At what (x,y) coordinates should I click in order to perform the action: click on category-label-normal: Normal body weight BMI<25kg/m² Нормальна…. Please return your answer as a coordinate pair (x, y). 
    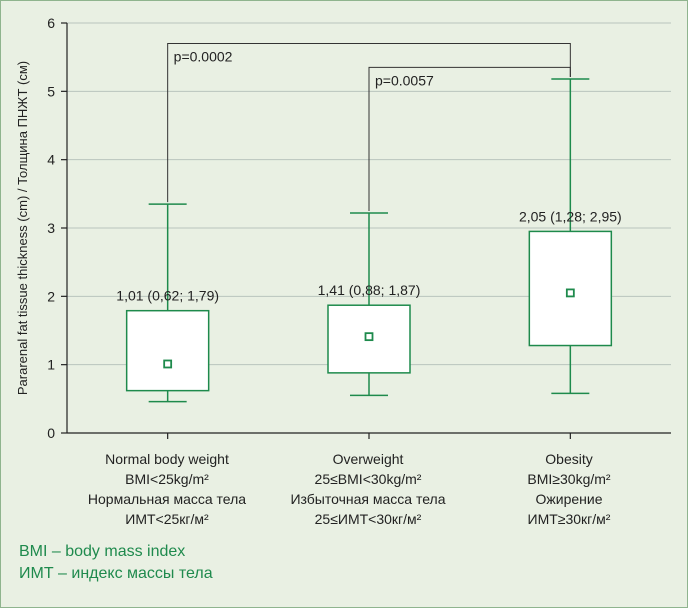
    Looking at the image, I should click on (167, 489).